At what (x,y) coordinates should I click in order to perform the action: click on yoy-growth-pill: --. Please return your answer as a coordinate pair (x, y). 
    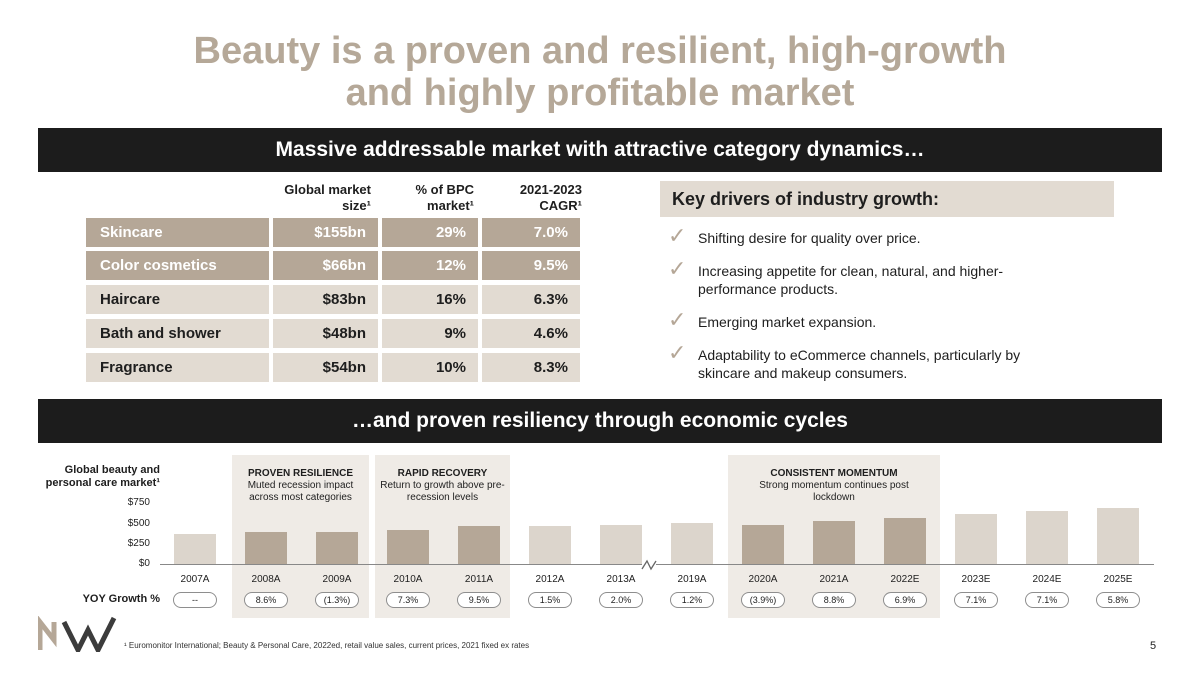
    Looking at the image, I should click on (195, 600).